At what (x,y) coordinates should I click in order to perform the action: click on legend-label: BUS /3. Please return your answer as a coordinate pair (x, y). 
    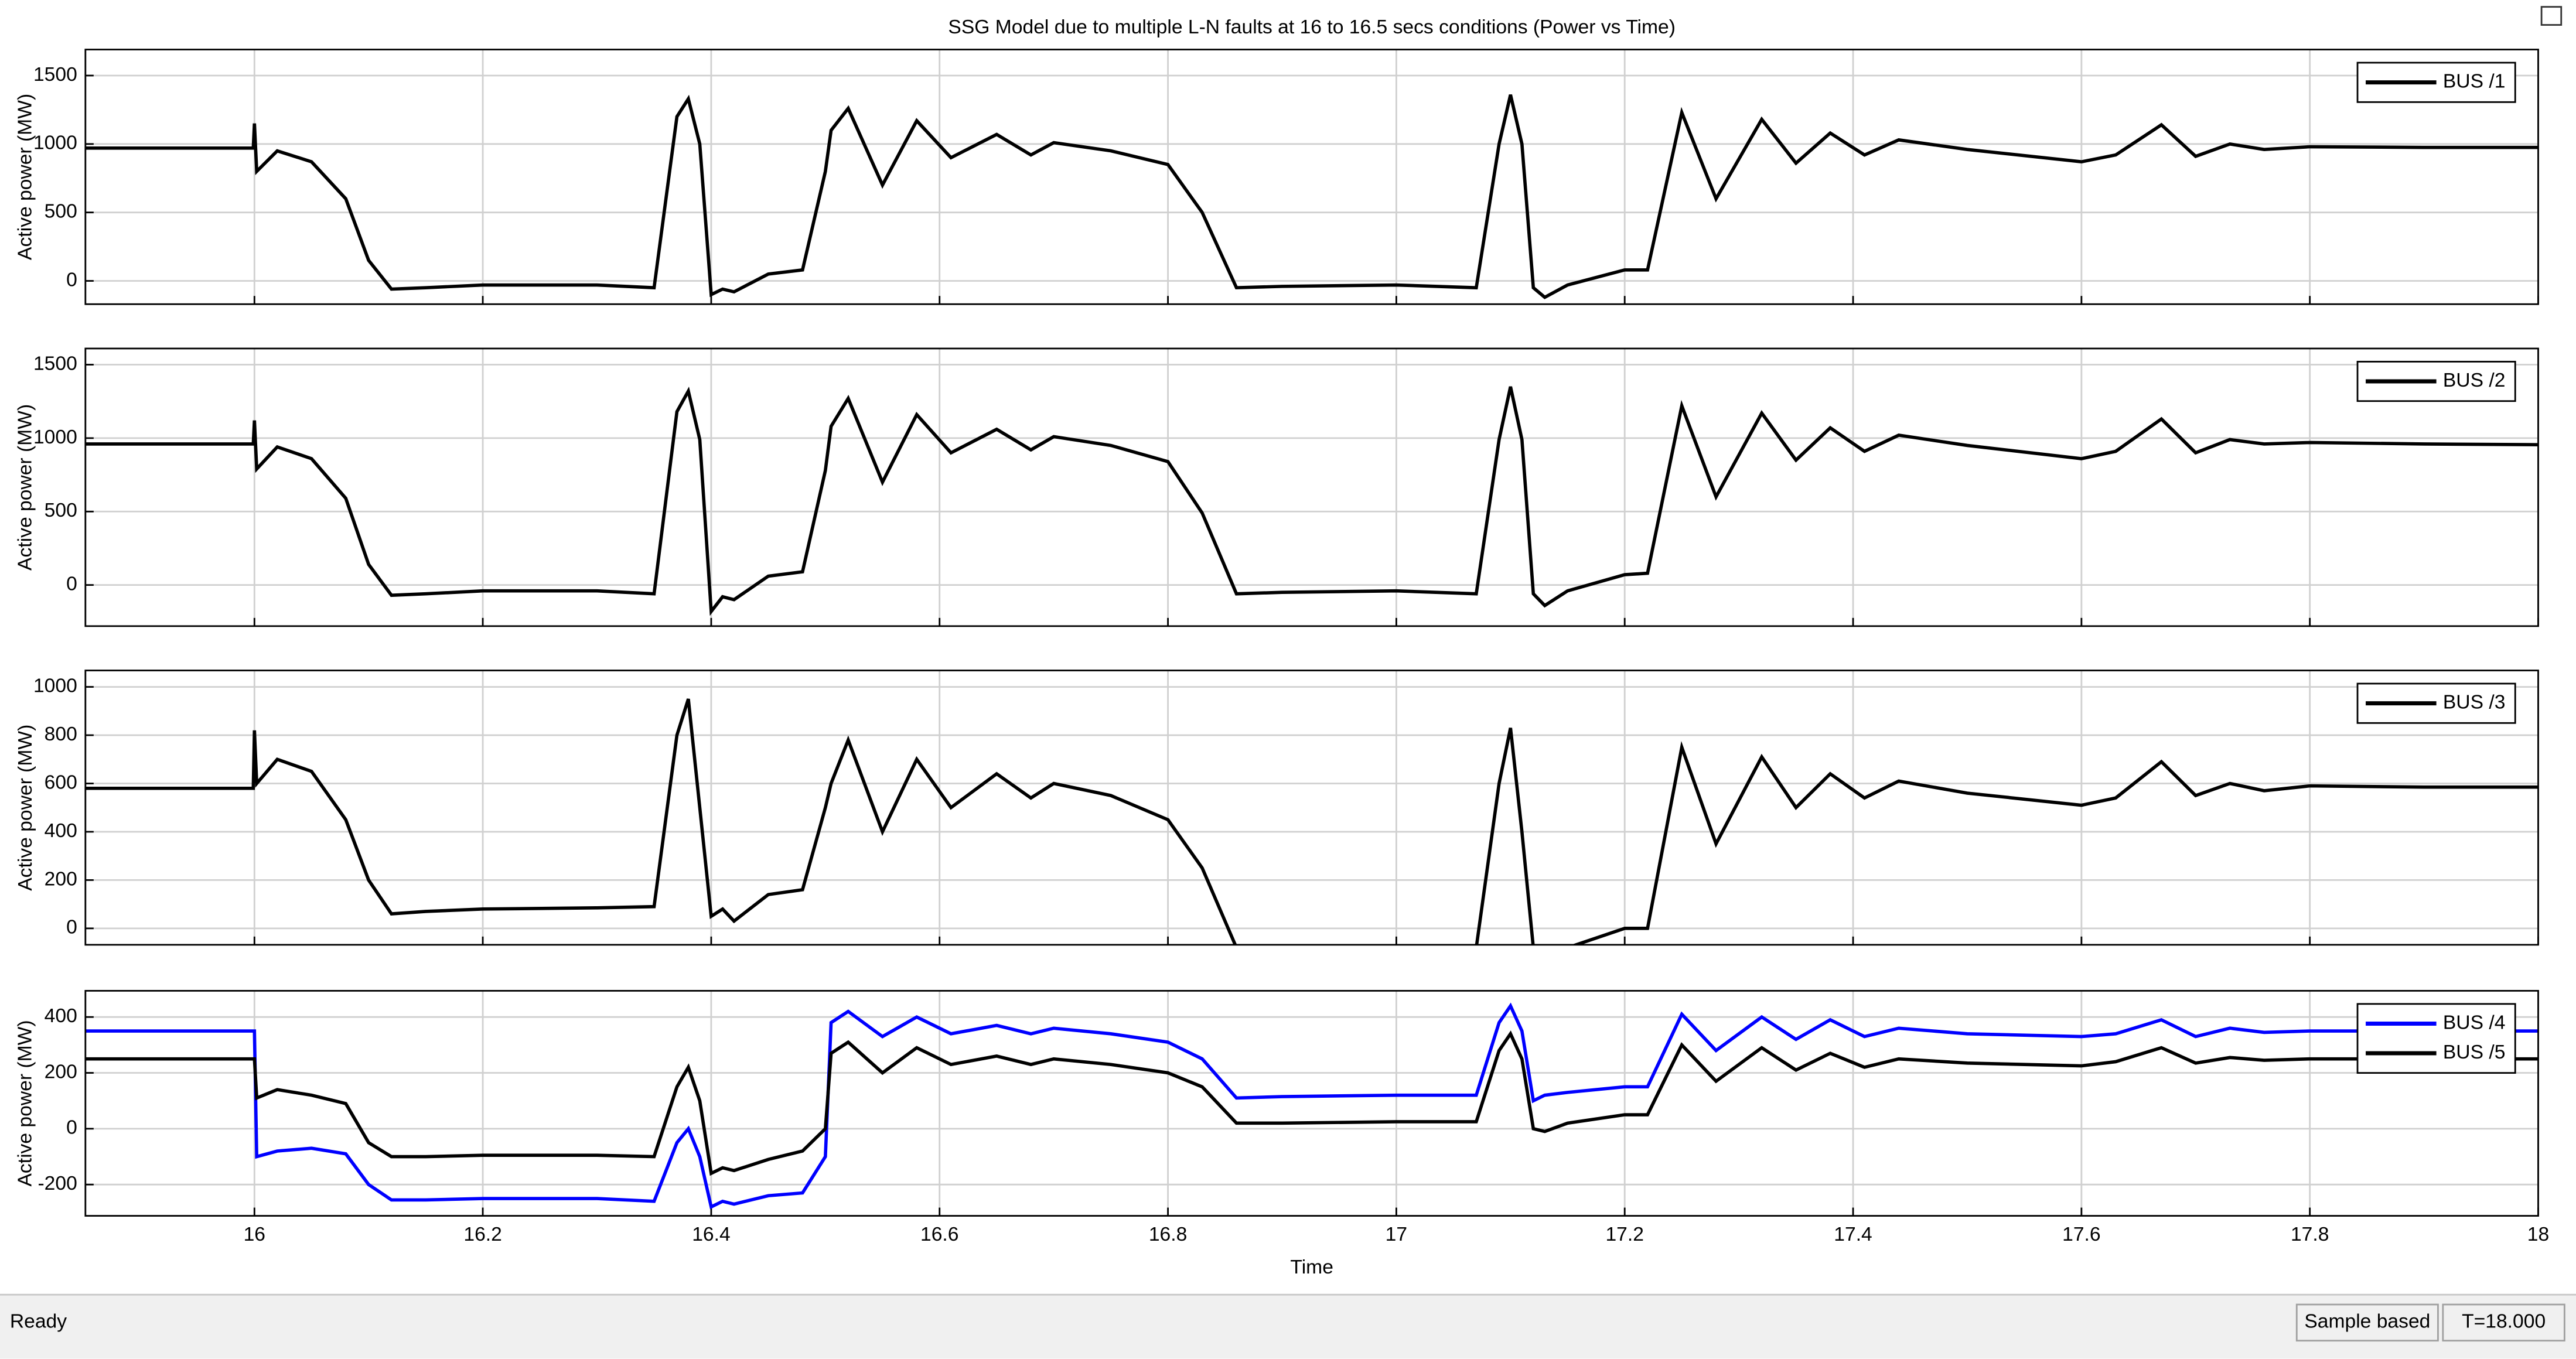
    Looking at the image, I should click on (2475, 702).